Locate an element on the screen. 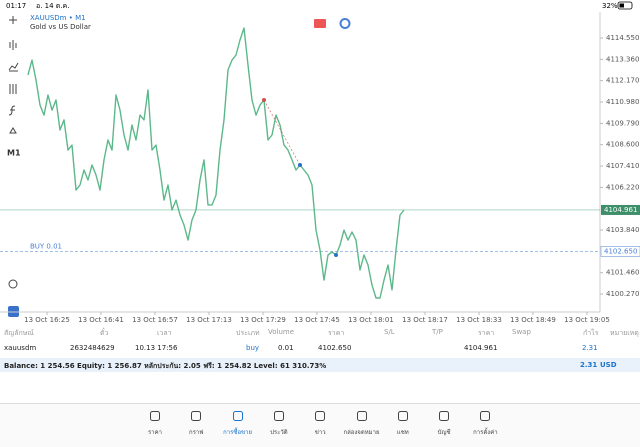  table-cell: buy is located at coordinates (253, 348).